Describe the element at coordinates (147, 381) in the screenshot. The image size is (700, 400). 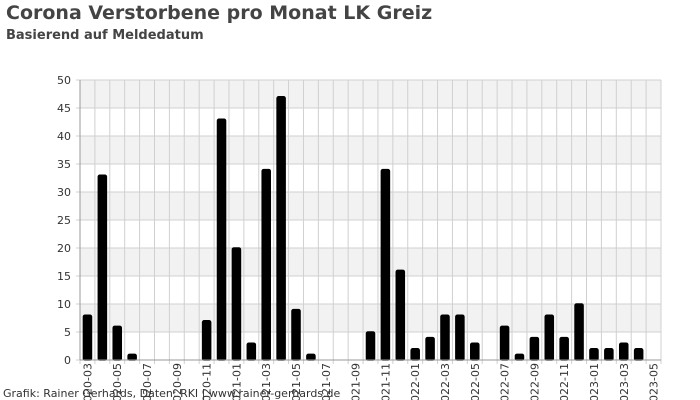
I see `x-tick-label: 2020-07` at that location.